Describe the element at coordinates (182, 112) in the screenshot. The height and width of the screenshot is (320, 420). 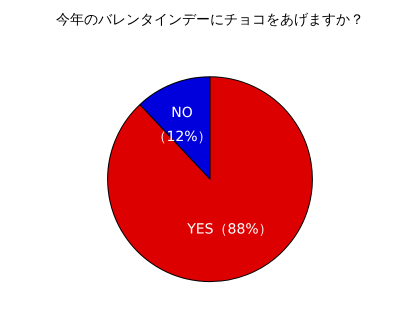
I see `slice-label: NO` at that location.